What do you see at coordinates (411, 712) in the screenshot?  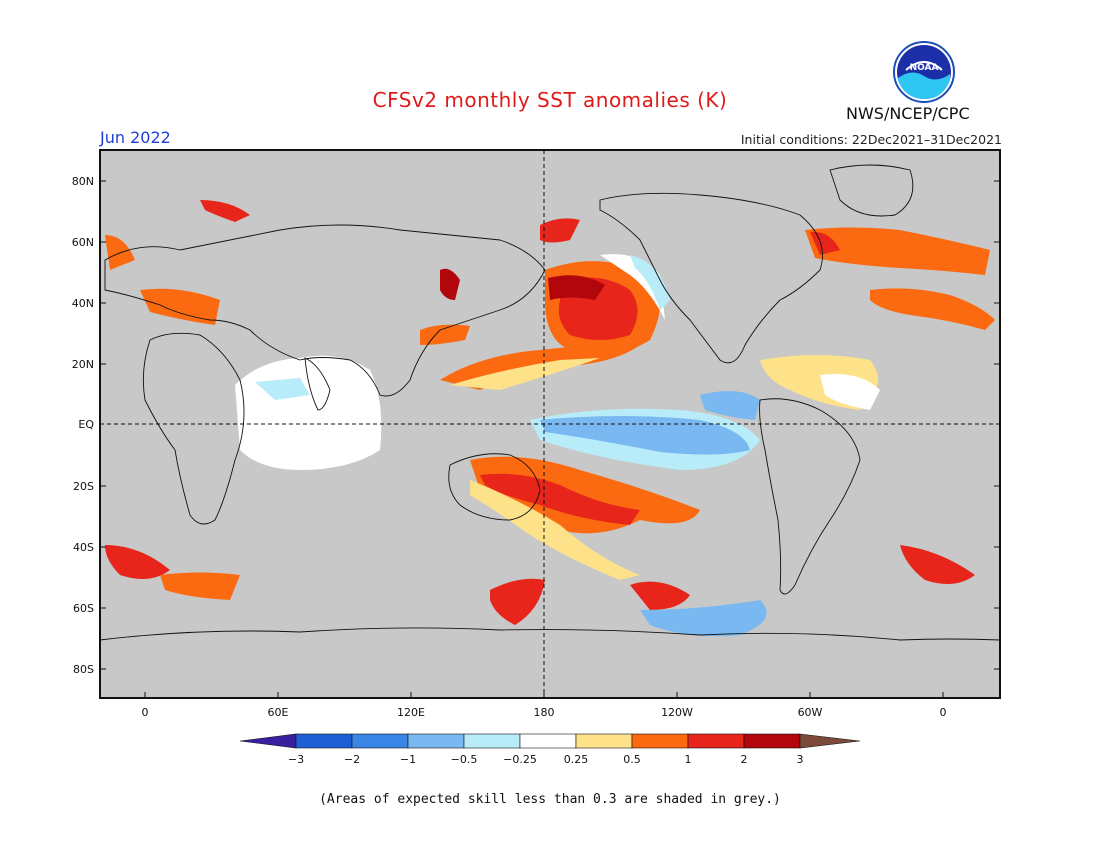 I see `lon-label: 120E` at bounding box center [411, 712].